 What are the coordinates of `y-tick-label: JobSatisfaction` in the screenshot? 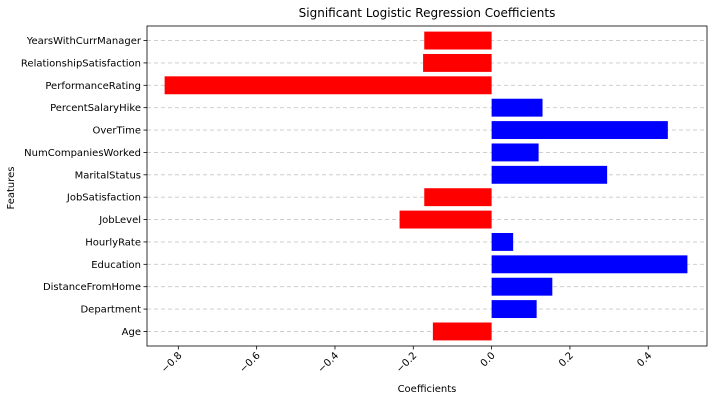 It's located at (103, 198).